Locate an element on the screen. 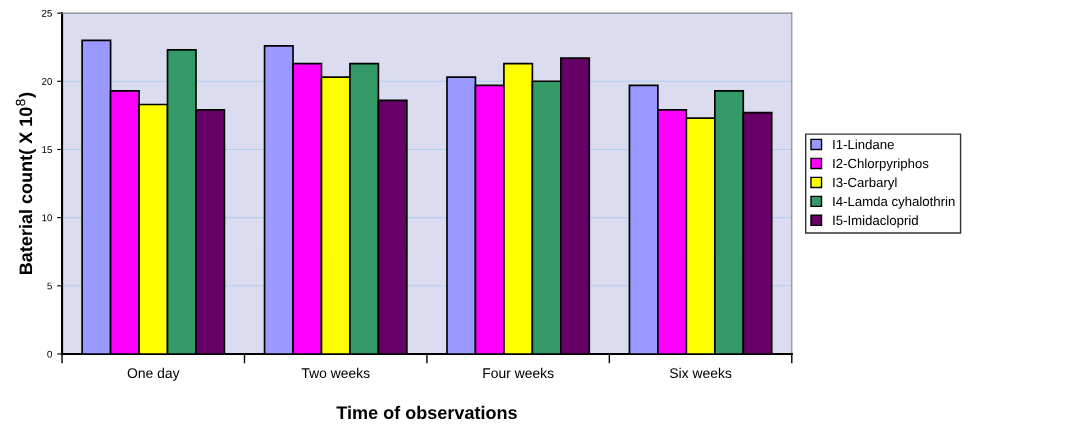  y-tick-label: 25 is located at coordinates (47, 13).